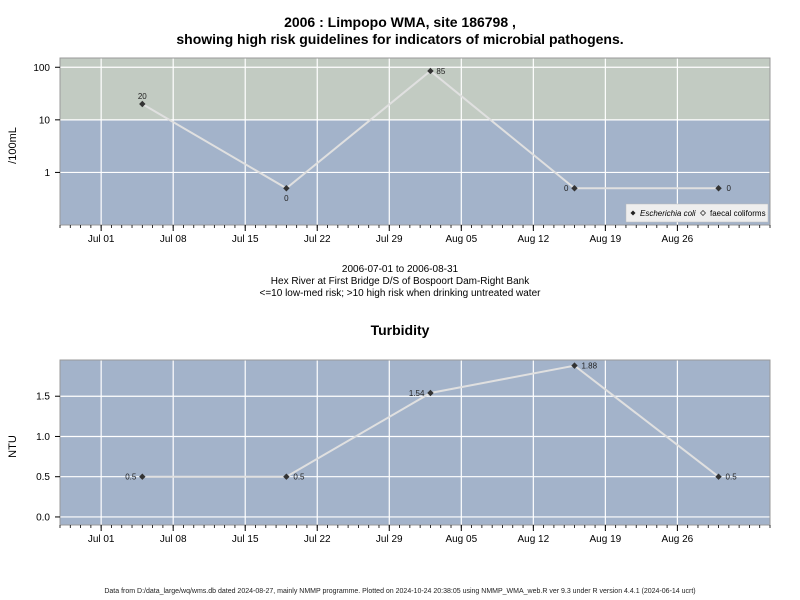 This screenshot has width=800, height=600. I want to click on panel1-data-label-1: 0, so click(286, 198).